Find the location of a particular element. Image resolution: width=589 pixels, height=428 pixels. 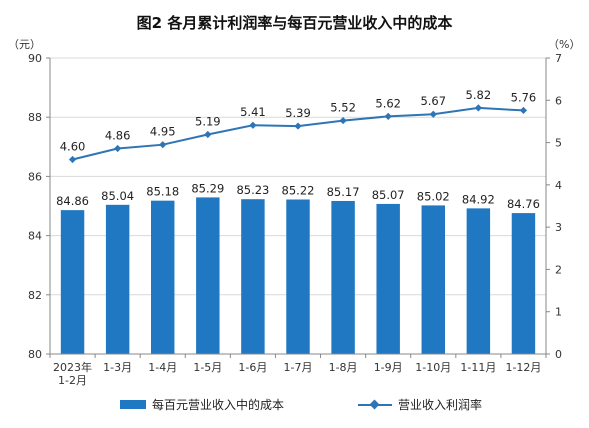

x-tick-label: 1-7月 is located at coordinates (298, 367).